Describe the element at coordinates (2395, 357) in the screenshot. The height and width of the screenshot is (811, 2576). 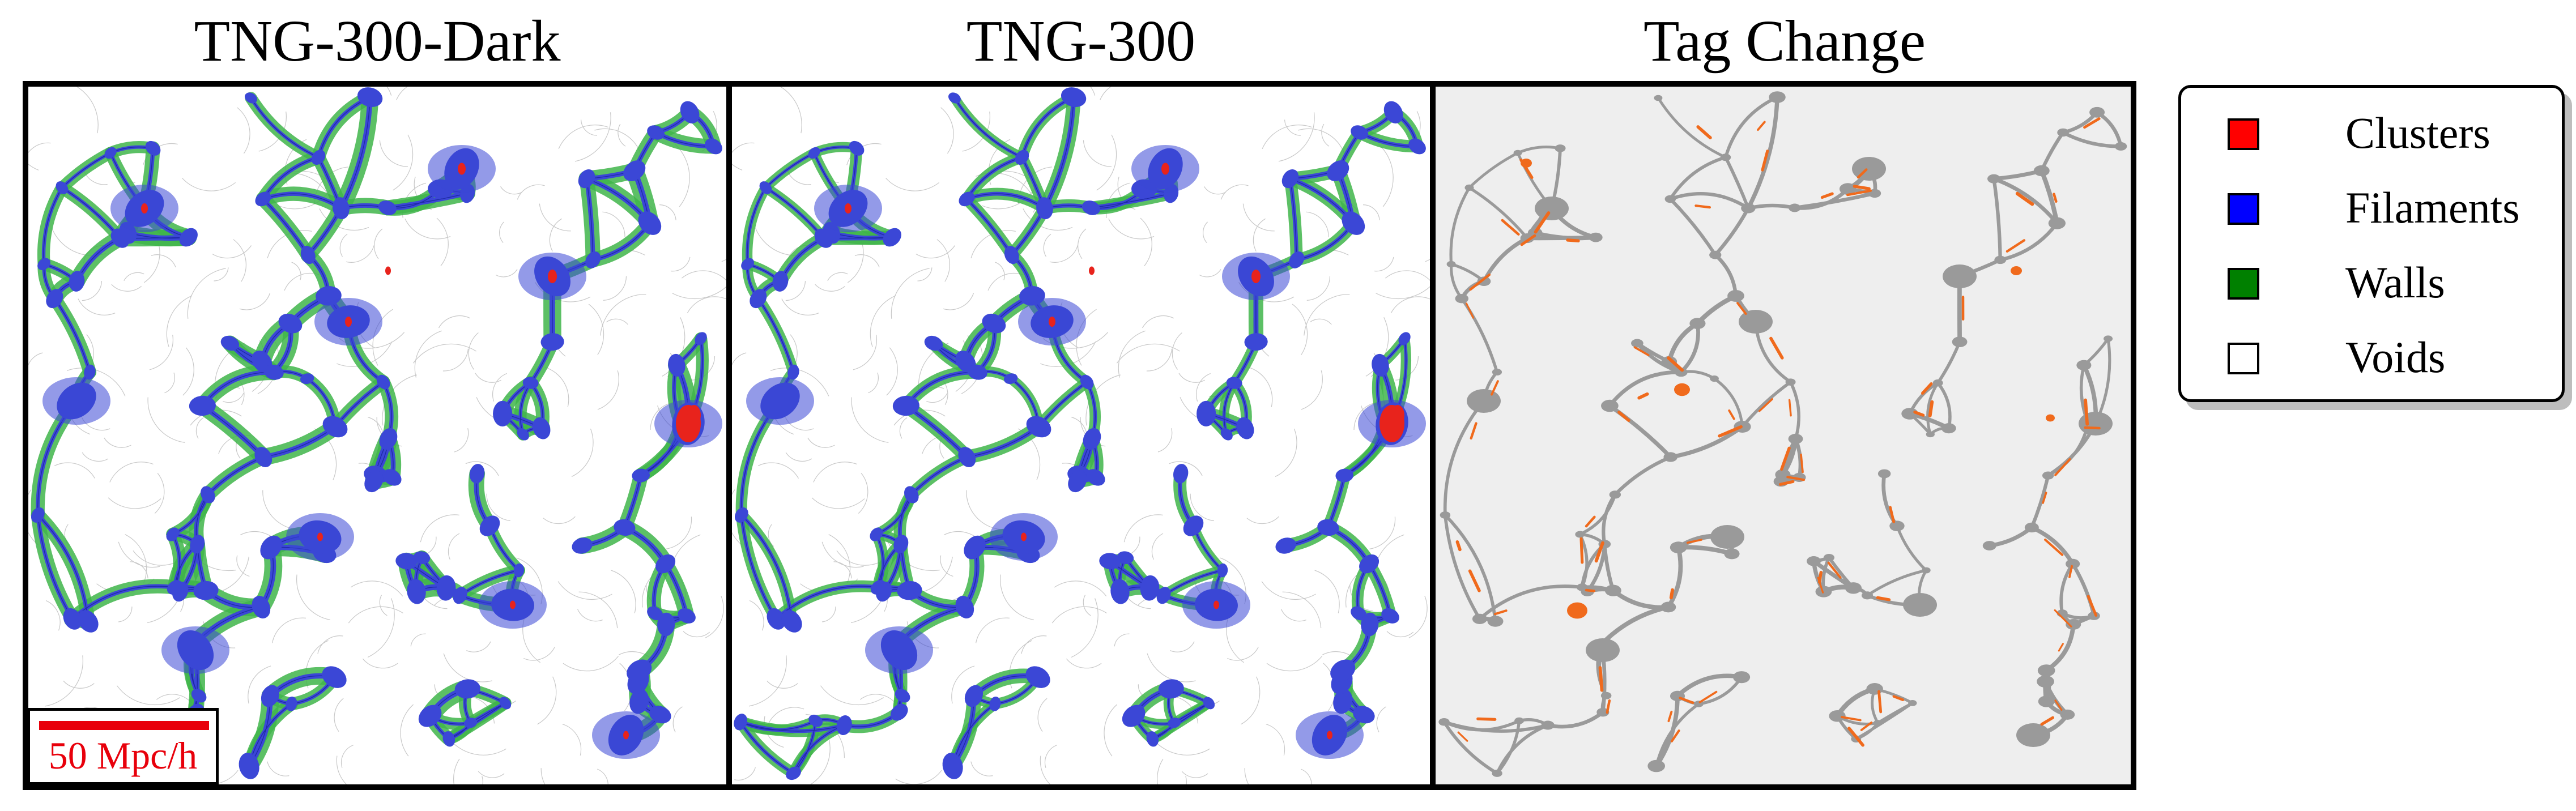
I see `legend-label-voids: Voids` at that location.